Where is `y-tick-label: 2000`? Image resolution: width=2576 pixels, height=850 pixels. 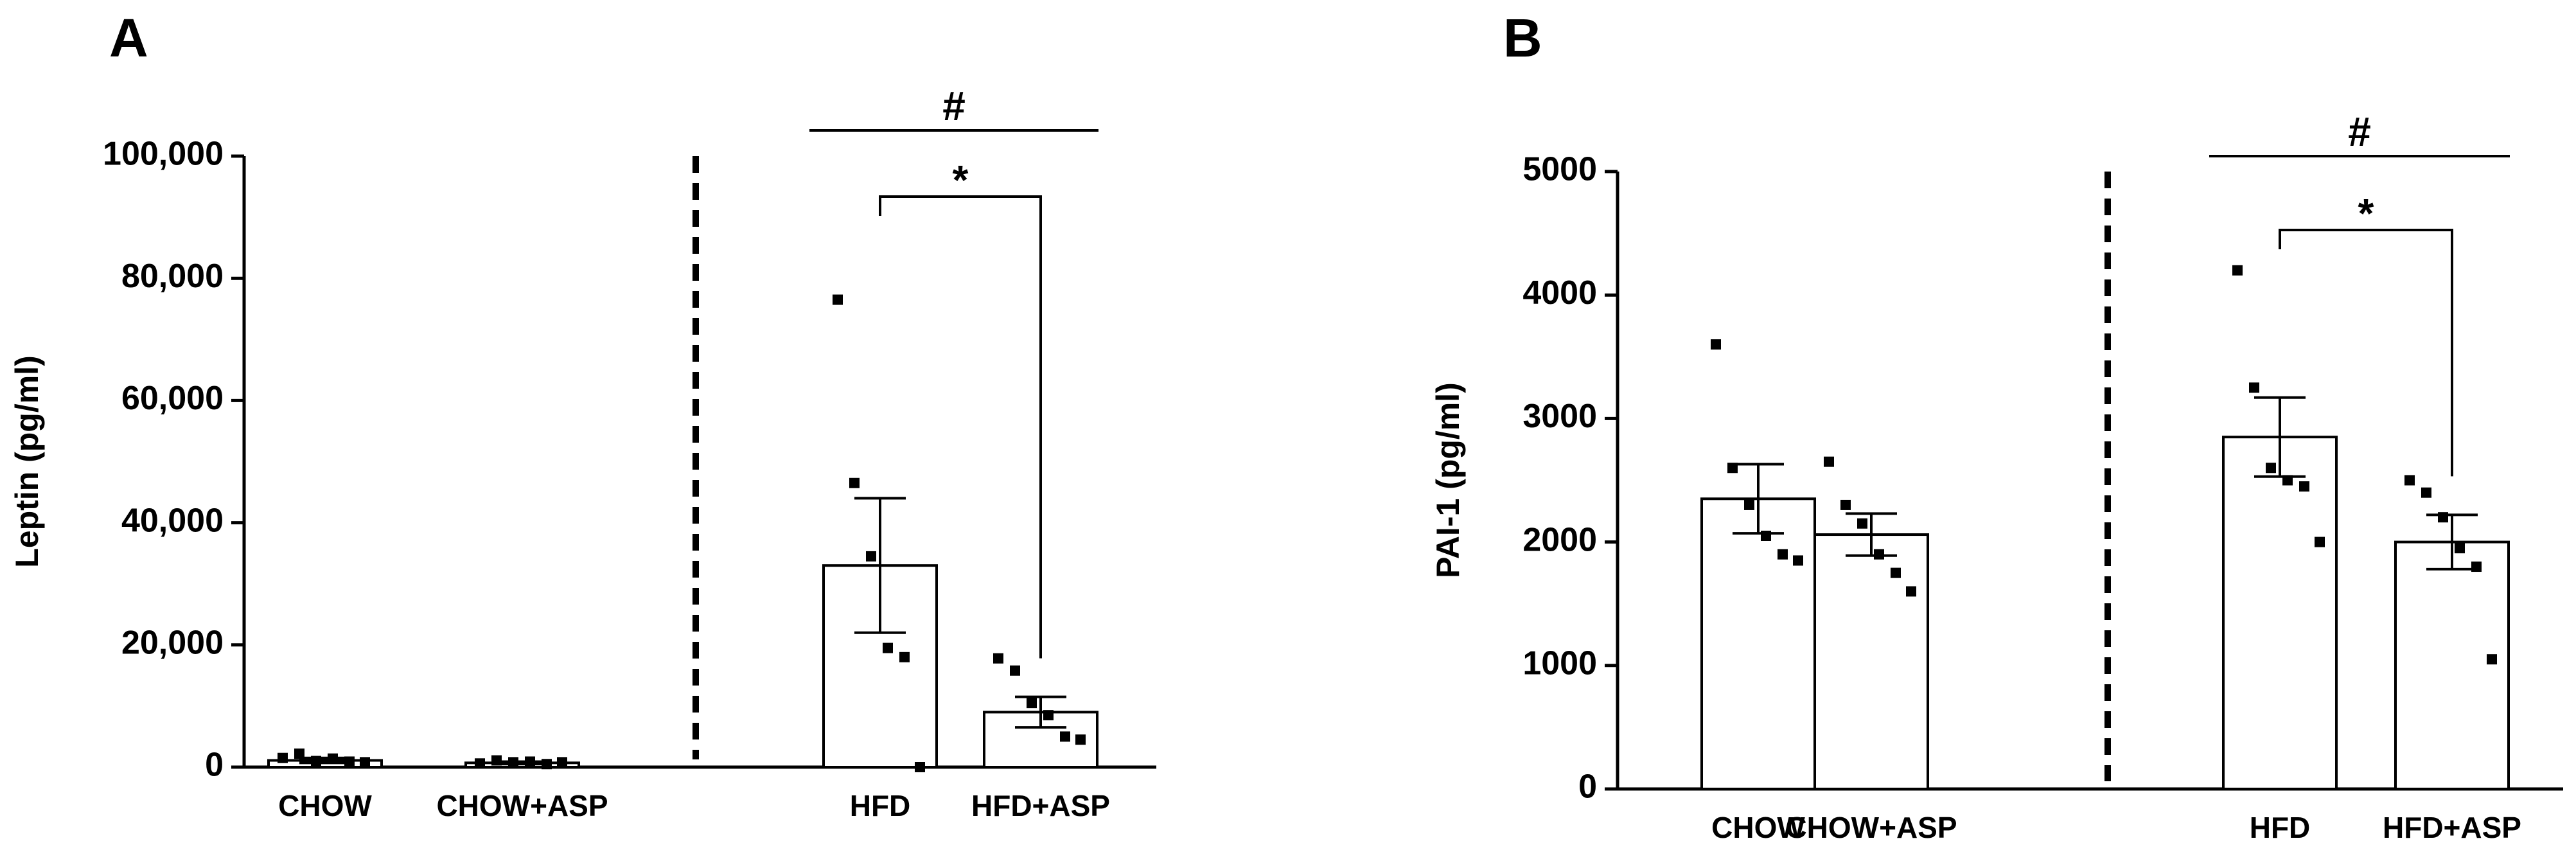 y-tick-label: 2000 is located at coordinates (1559, 539).